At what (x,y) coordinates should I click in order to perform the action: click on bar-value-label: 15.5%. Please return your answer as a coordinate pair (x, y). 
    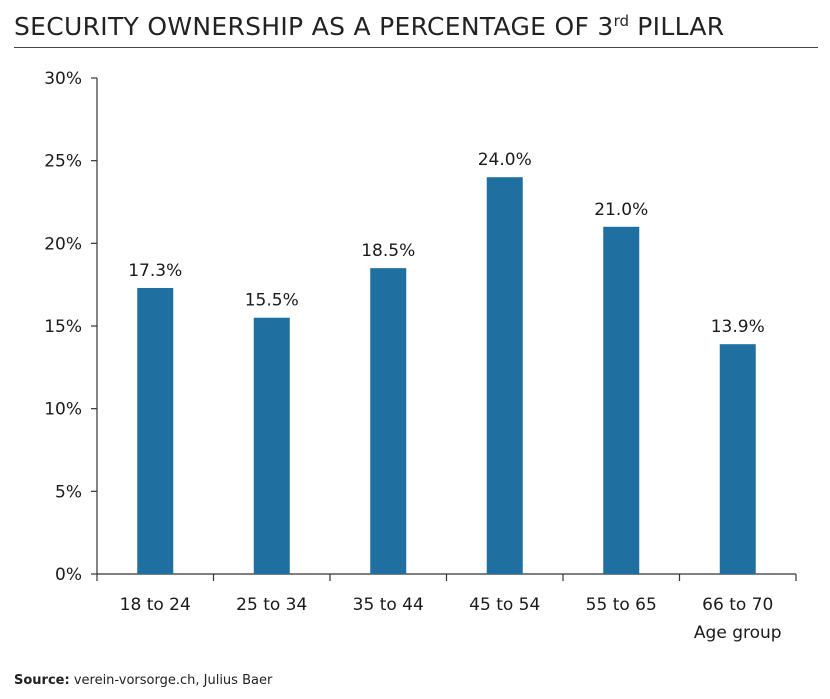
    Looking at the image, I should click on (272, 301).